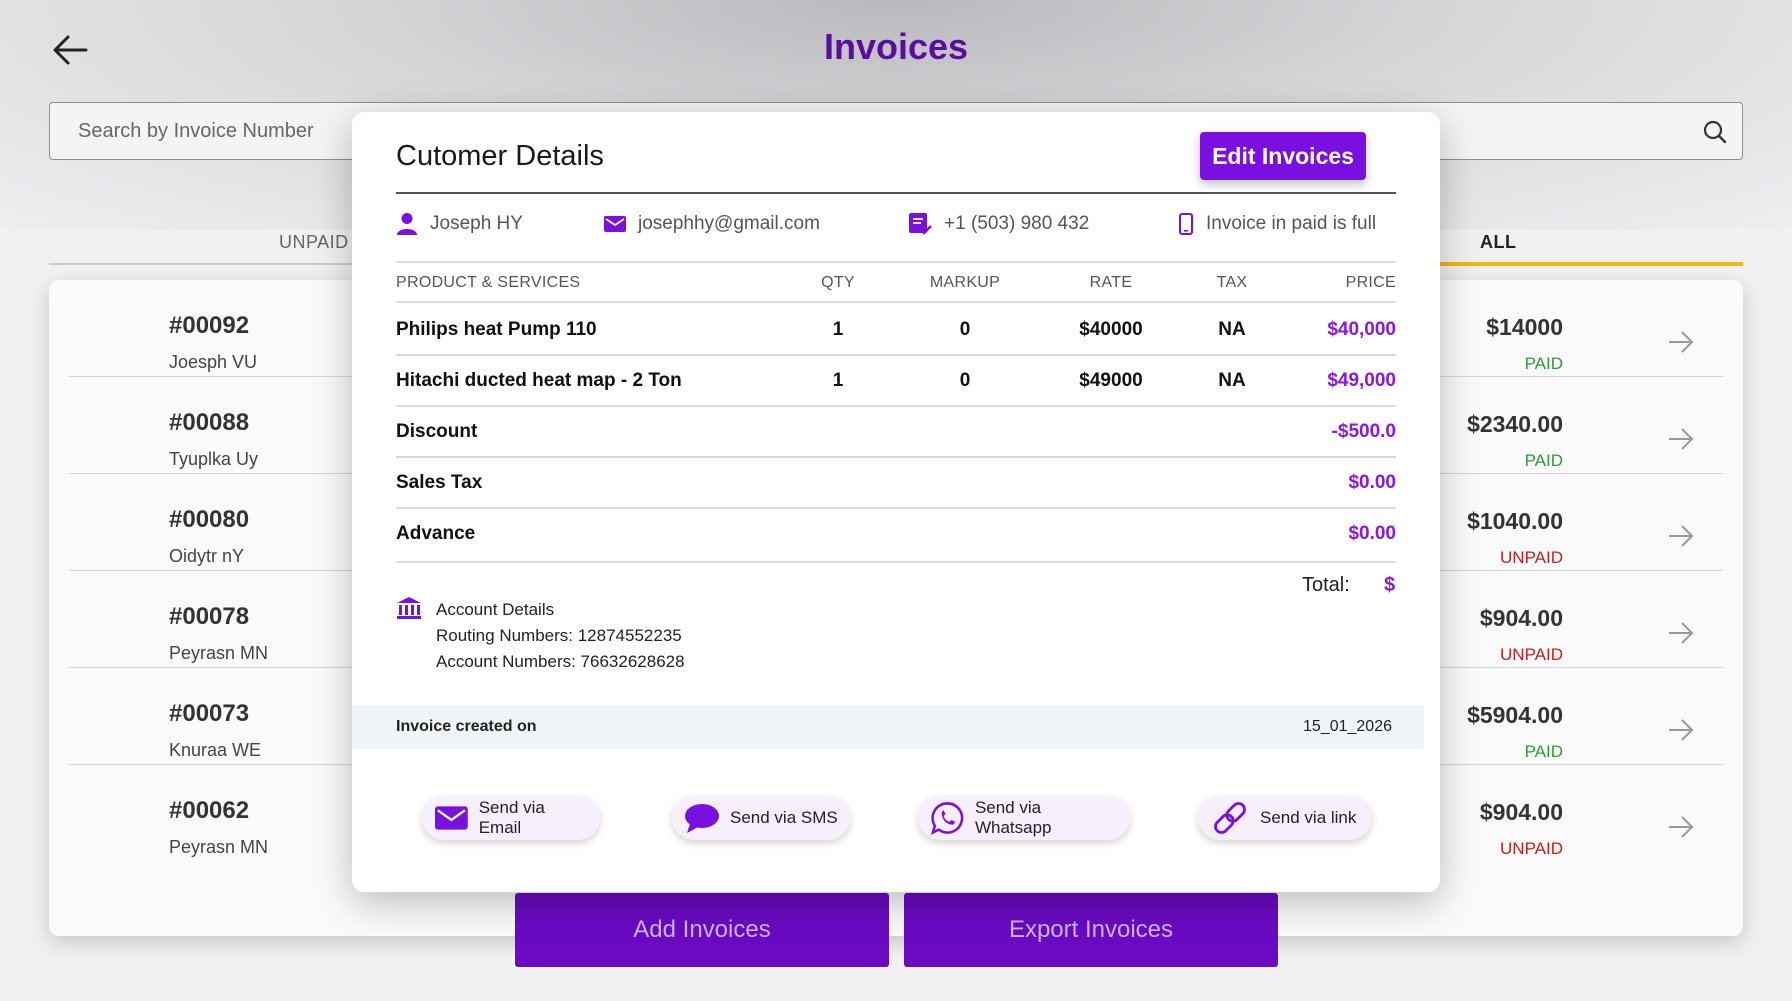 The width and height of the screenshot is (1792, 1001). What do you see at coordinates (1111, 329) in the screenshot?
I see `product-rate: $40000` at bounding box center [1111, 329].